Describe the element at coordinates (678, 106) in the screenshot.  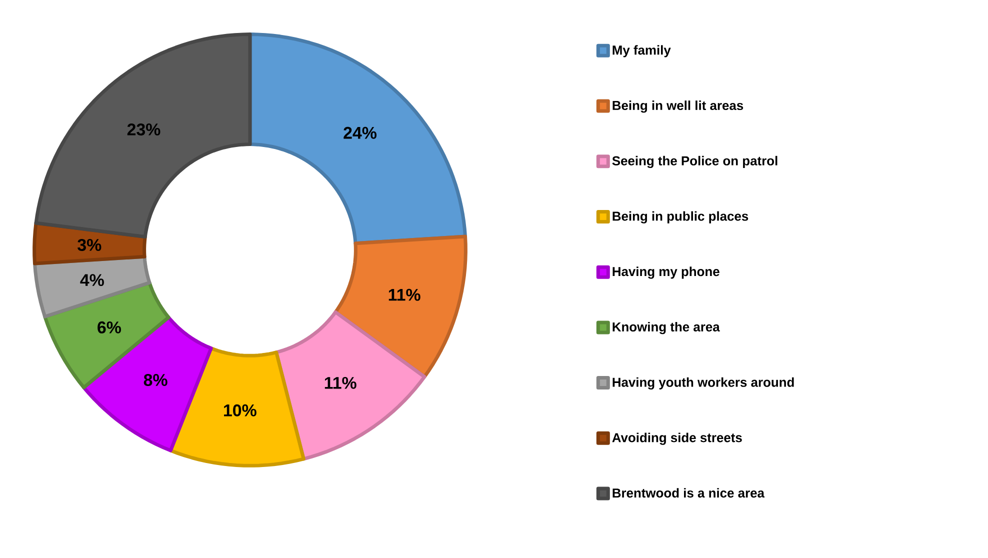
I see `legend-label: Being in well lit areas` at that location.